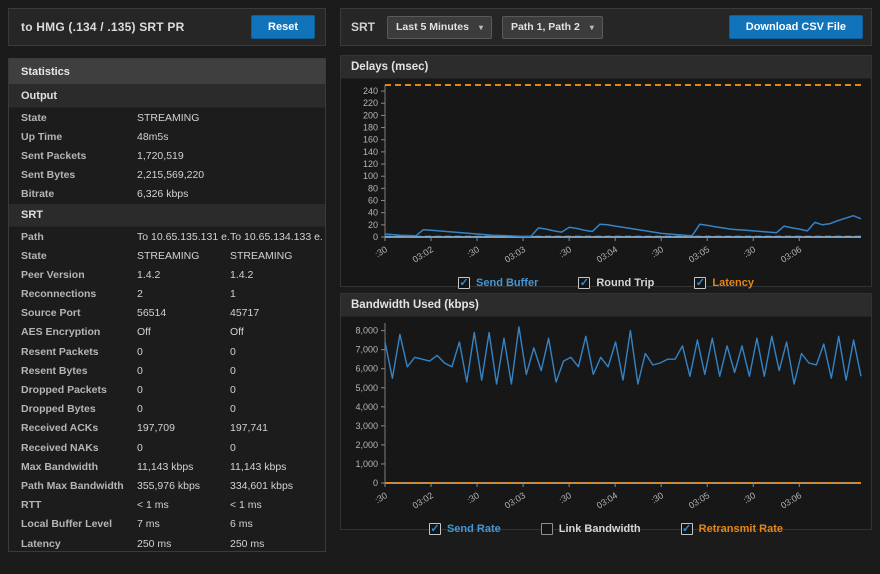 This screenshot has width=880, height=574. Describe the element at coordinates (167, 294) in the screenshot. I see `stats-row: Reconnections 2 1` at that location.